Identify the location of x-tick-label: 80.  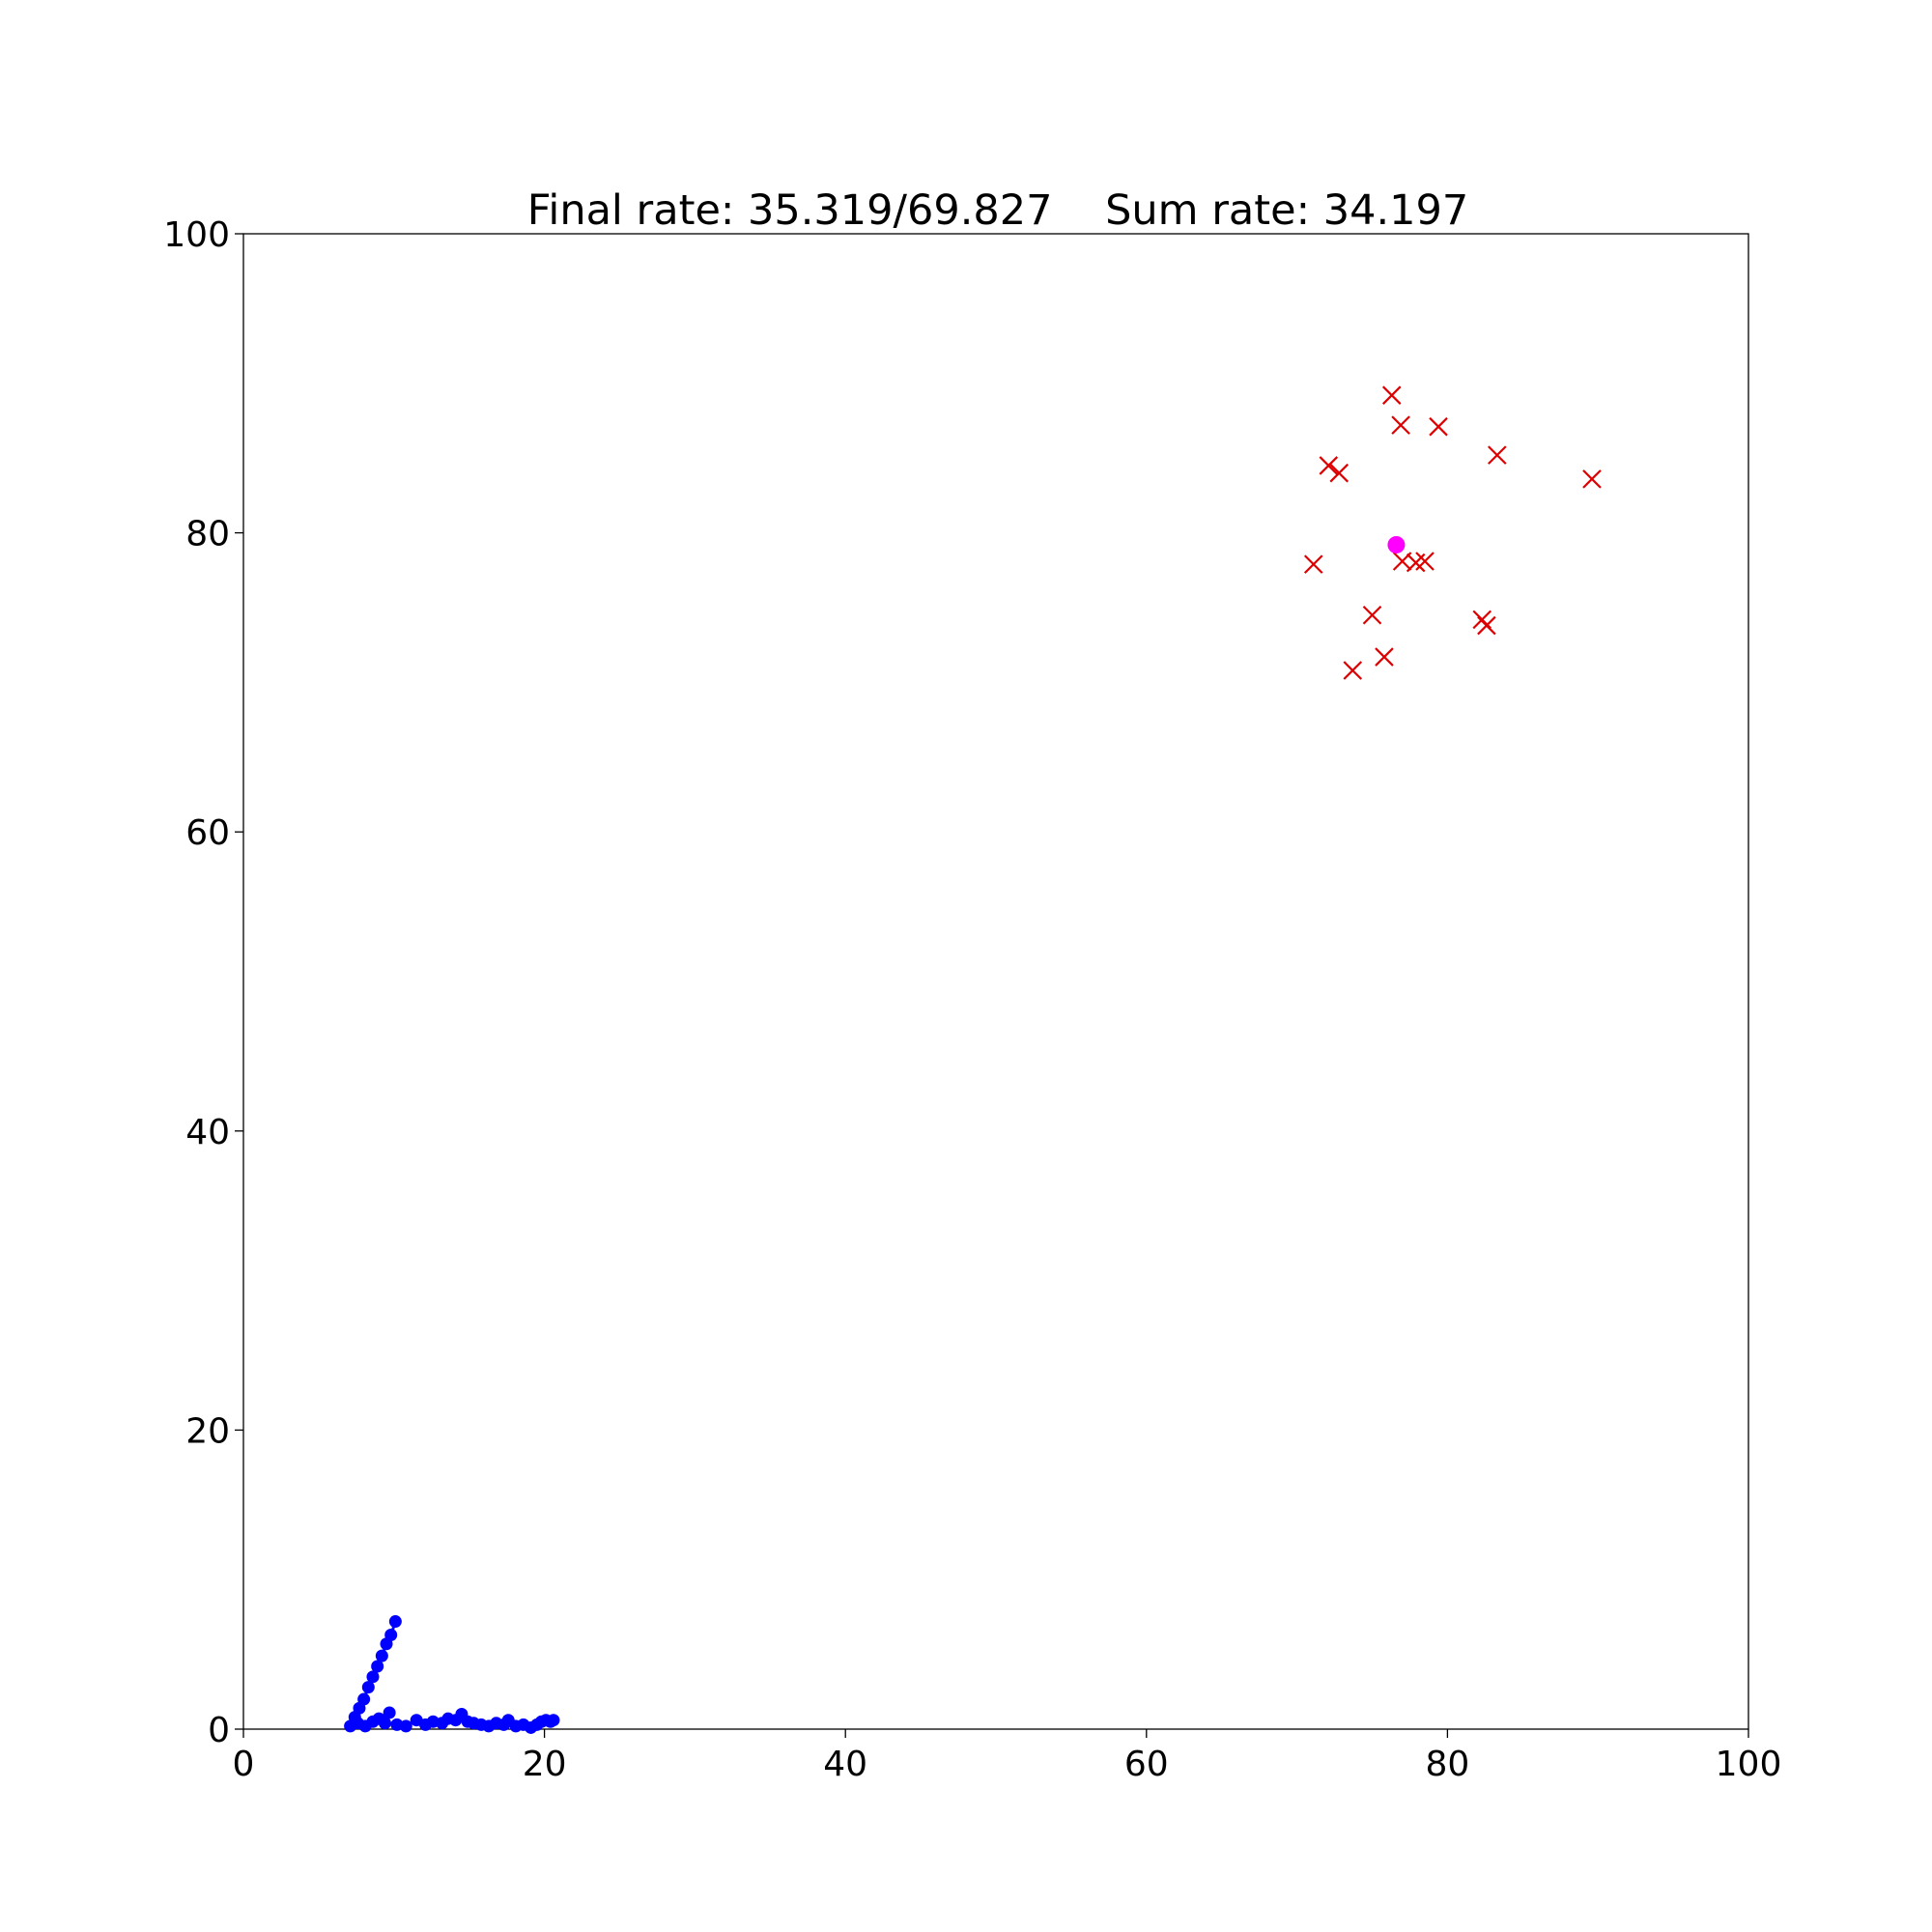
(1447, 1764).